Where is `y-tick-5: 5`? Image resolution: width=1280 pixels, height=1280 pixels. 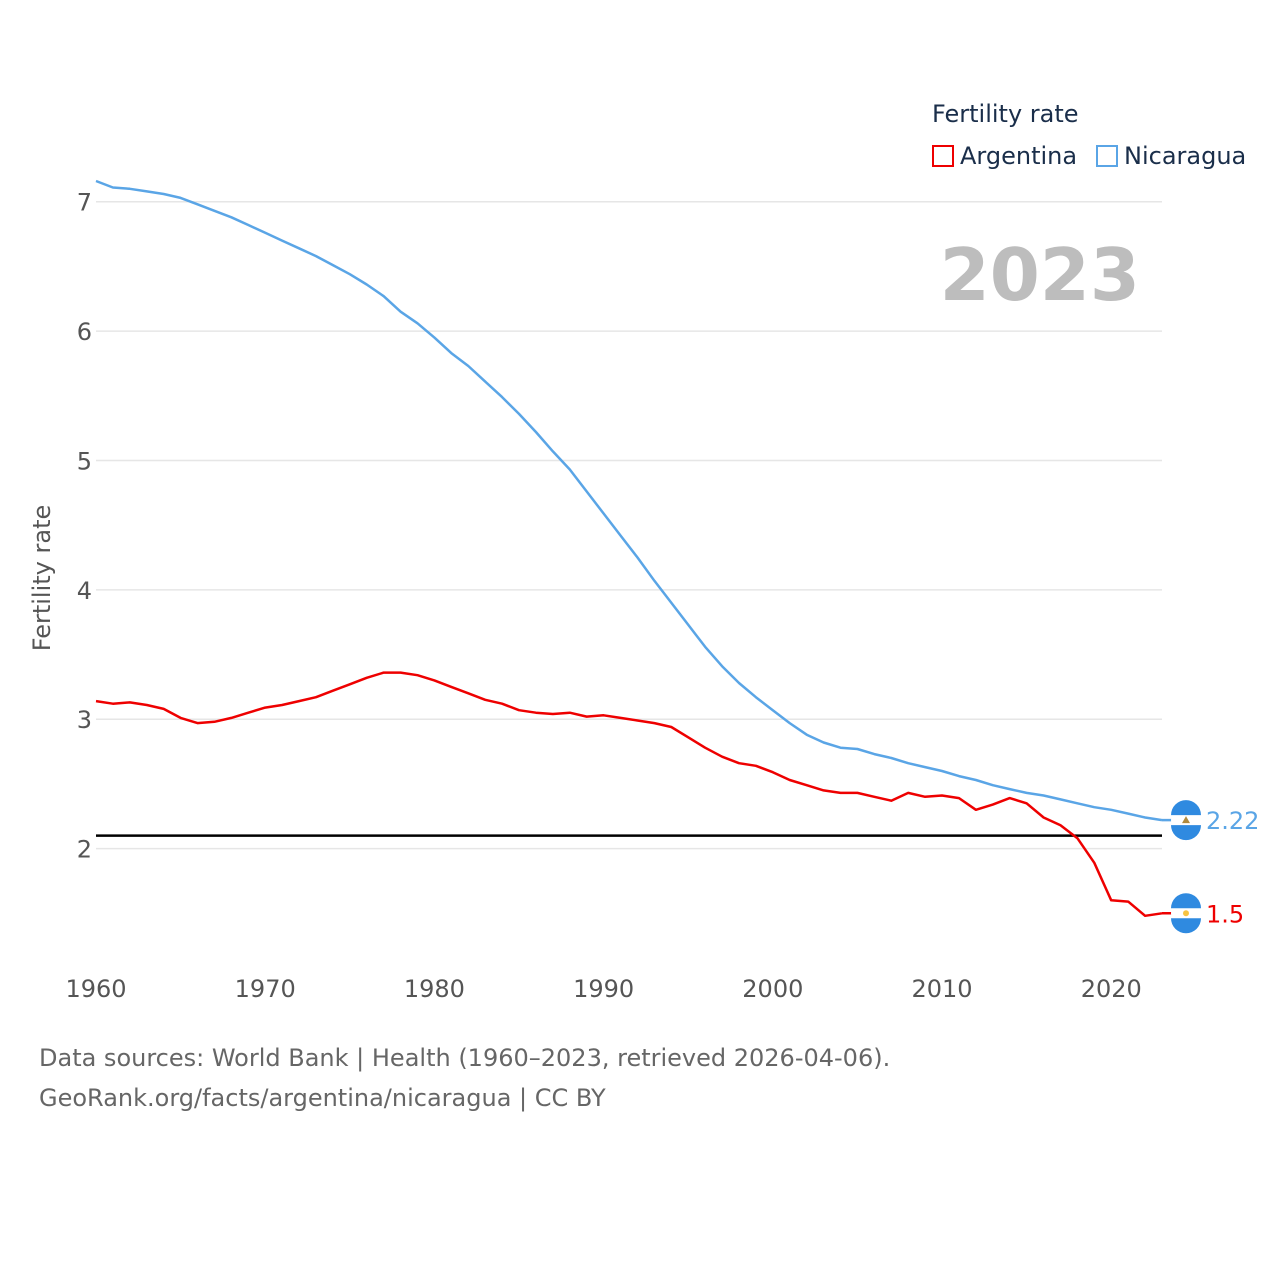
y-tick-5: 5 is located at coordinates (84, 461).